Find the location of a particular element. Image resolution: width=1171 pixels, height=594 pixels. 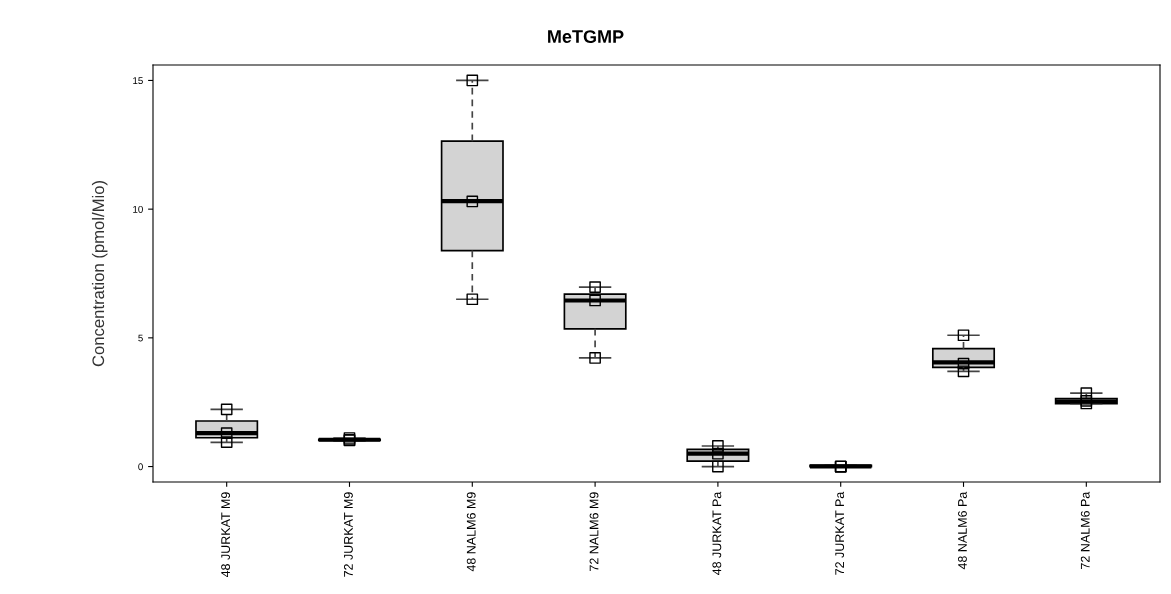

x-tick-label: 72 JURKAT M9 is located at coordinates (348, 534).